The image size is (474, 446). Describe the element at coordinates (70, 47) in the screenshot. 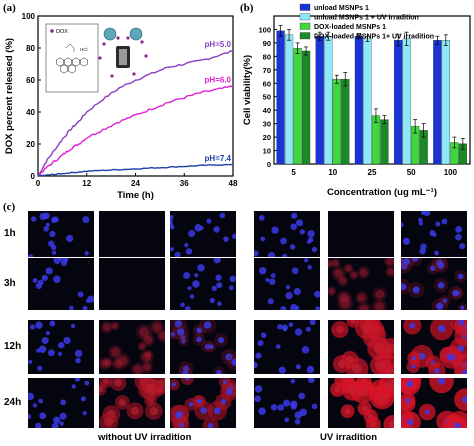

I see `sugar-chain` at that location.